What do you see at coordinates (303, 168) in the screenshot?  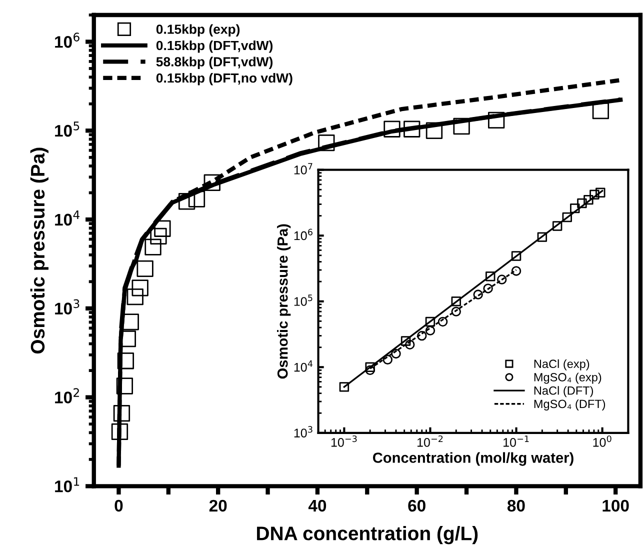 I see `y-tick-label: 10$^{7}$` at bounding box center [303, 168].